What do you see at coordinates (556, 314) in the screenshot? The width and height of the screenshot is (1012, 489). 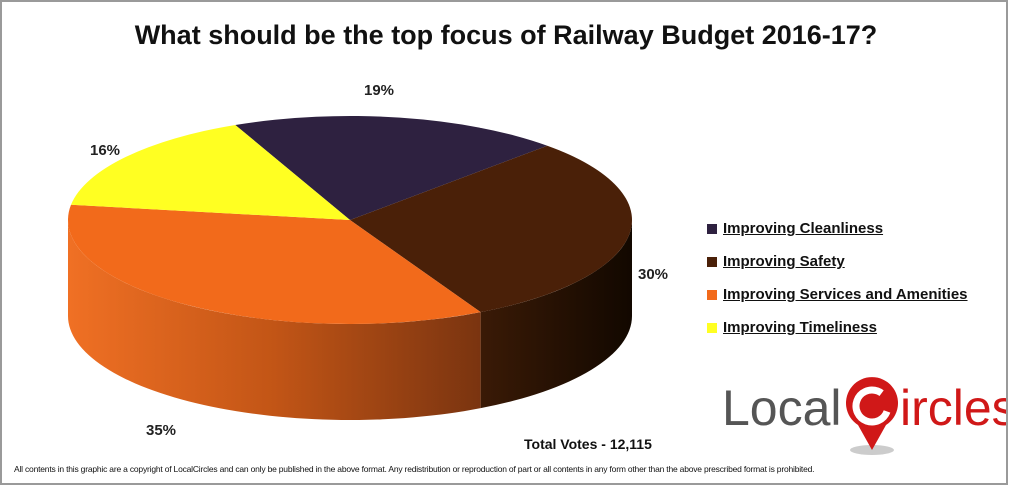 I see `pie-side-safety` at bounding box center [556, 314].